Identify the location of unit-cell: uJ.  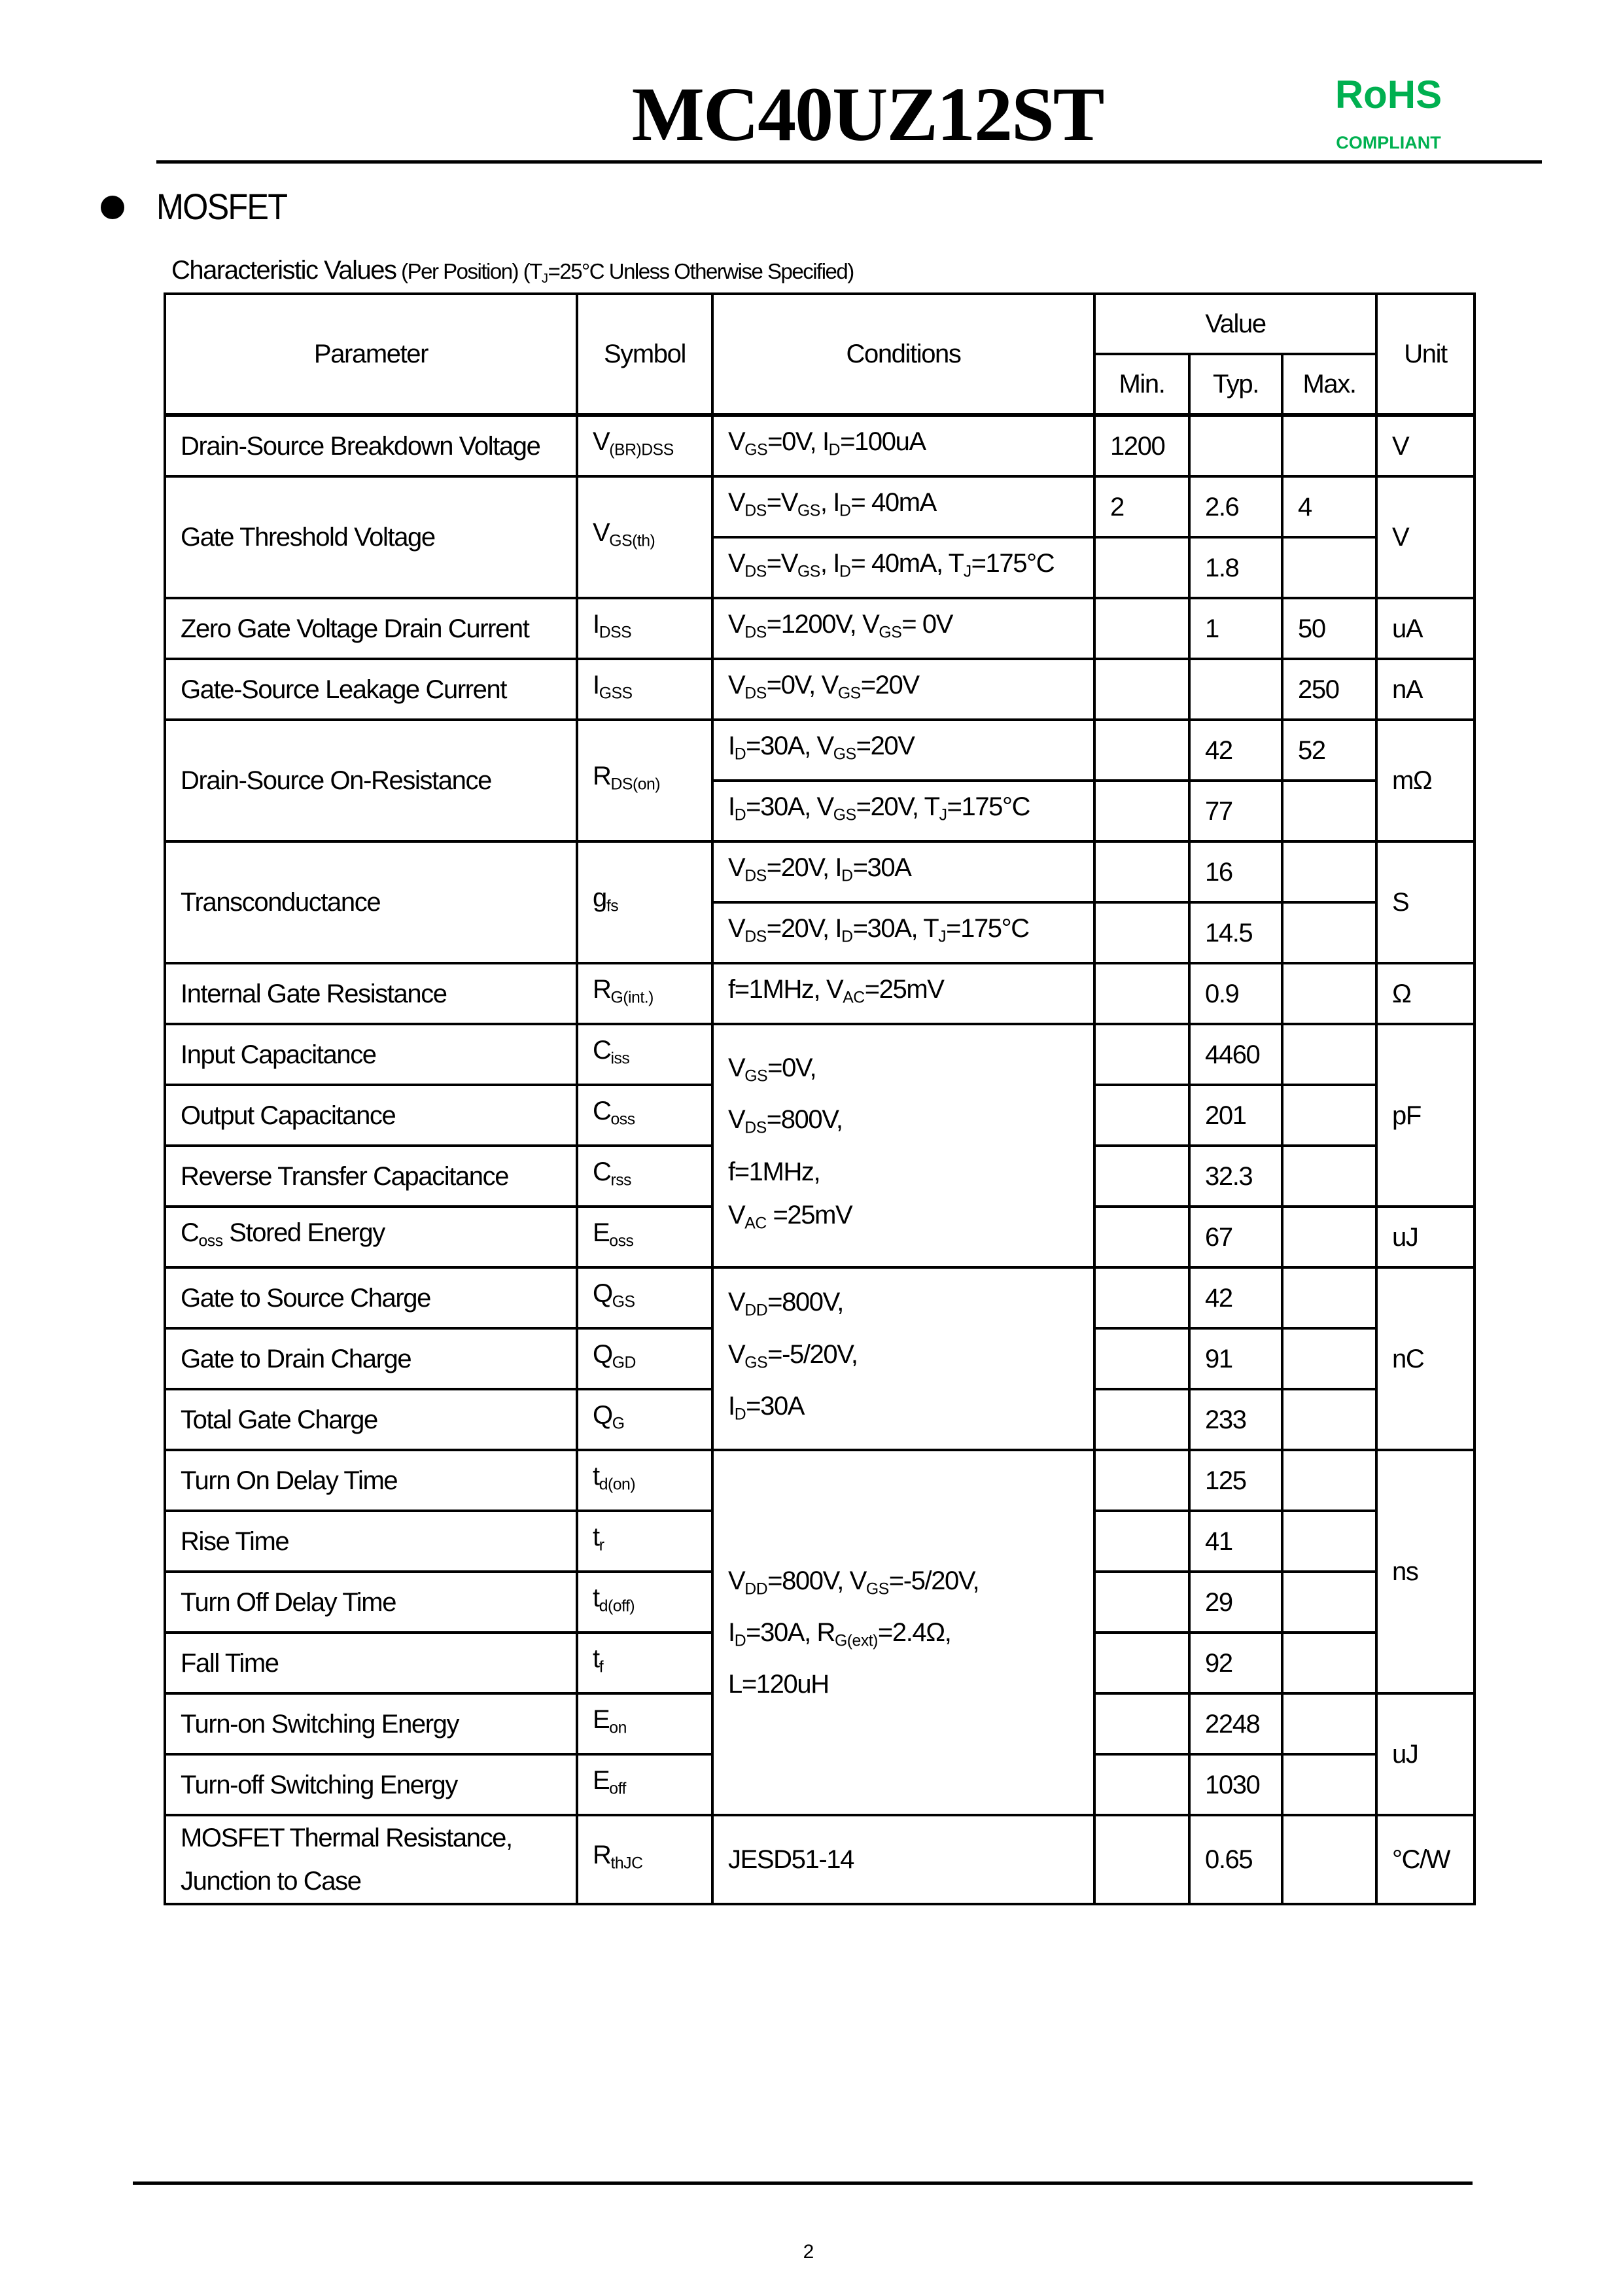
(1425, 1237).